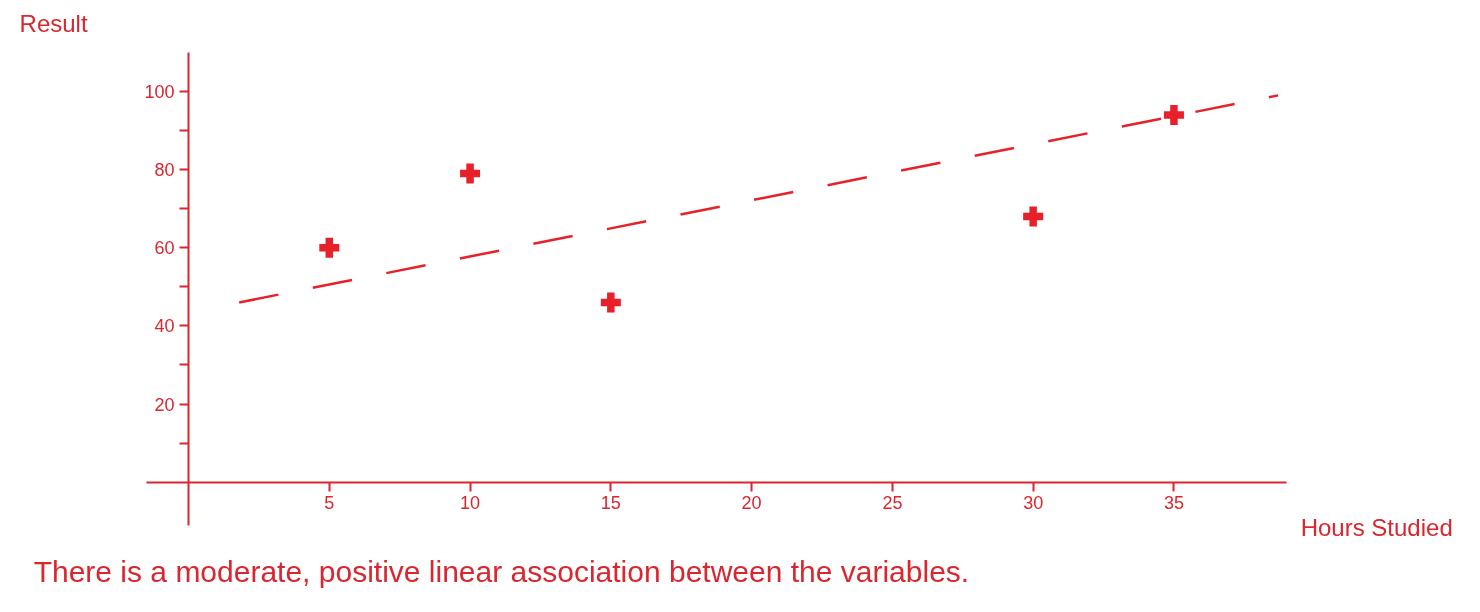 This screenshot has height=612, width=1480. What do you see at coordinates (610, 503) in the screenshot?
I see `x-tick-label: 15` at bounding box center [610, 503].